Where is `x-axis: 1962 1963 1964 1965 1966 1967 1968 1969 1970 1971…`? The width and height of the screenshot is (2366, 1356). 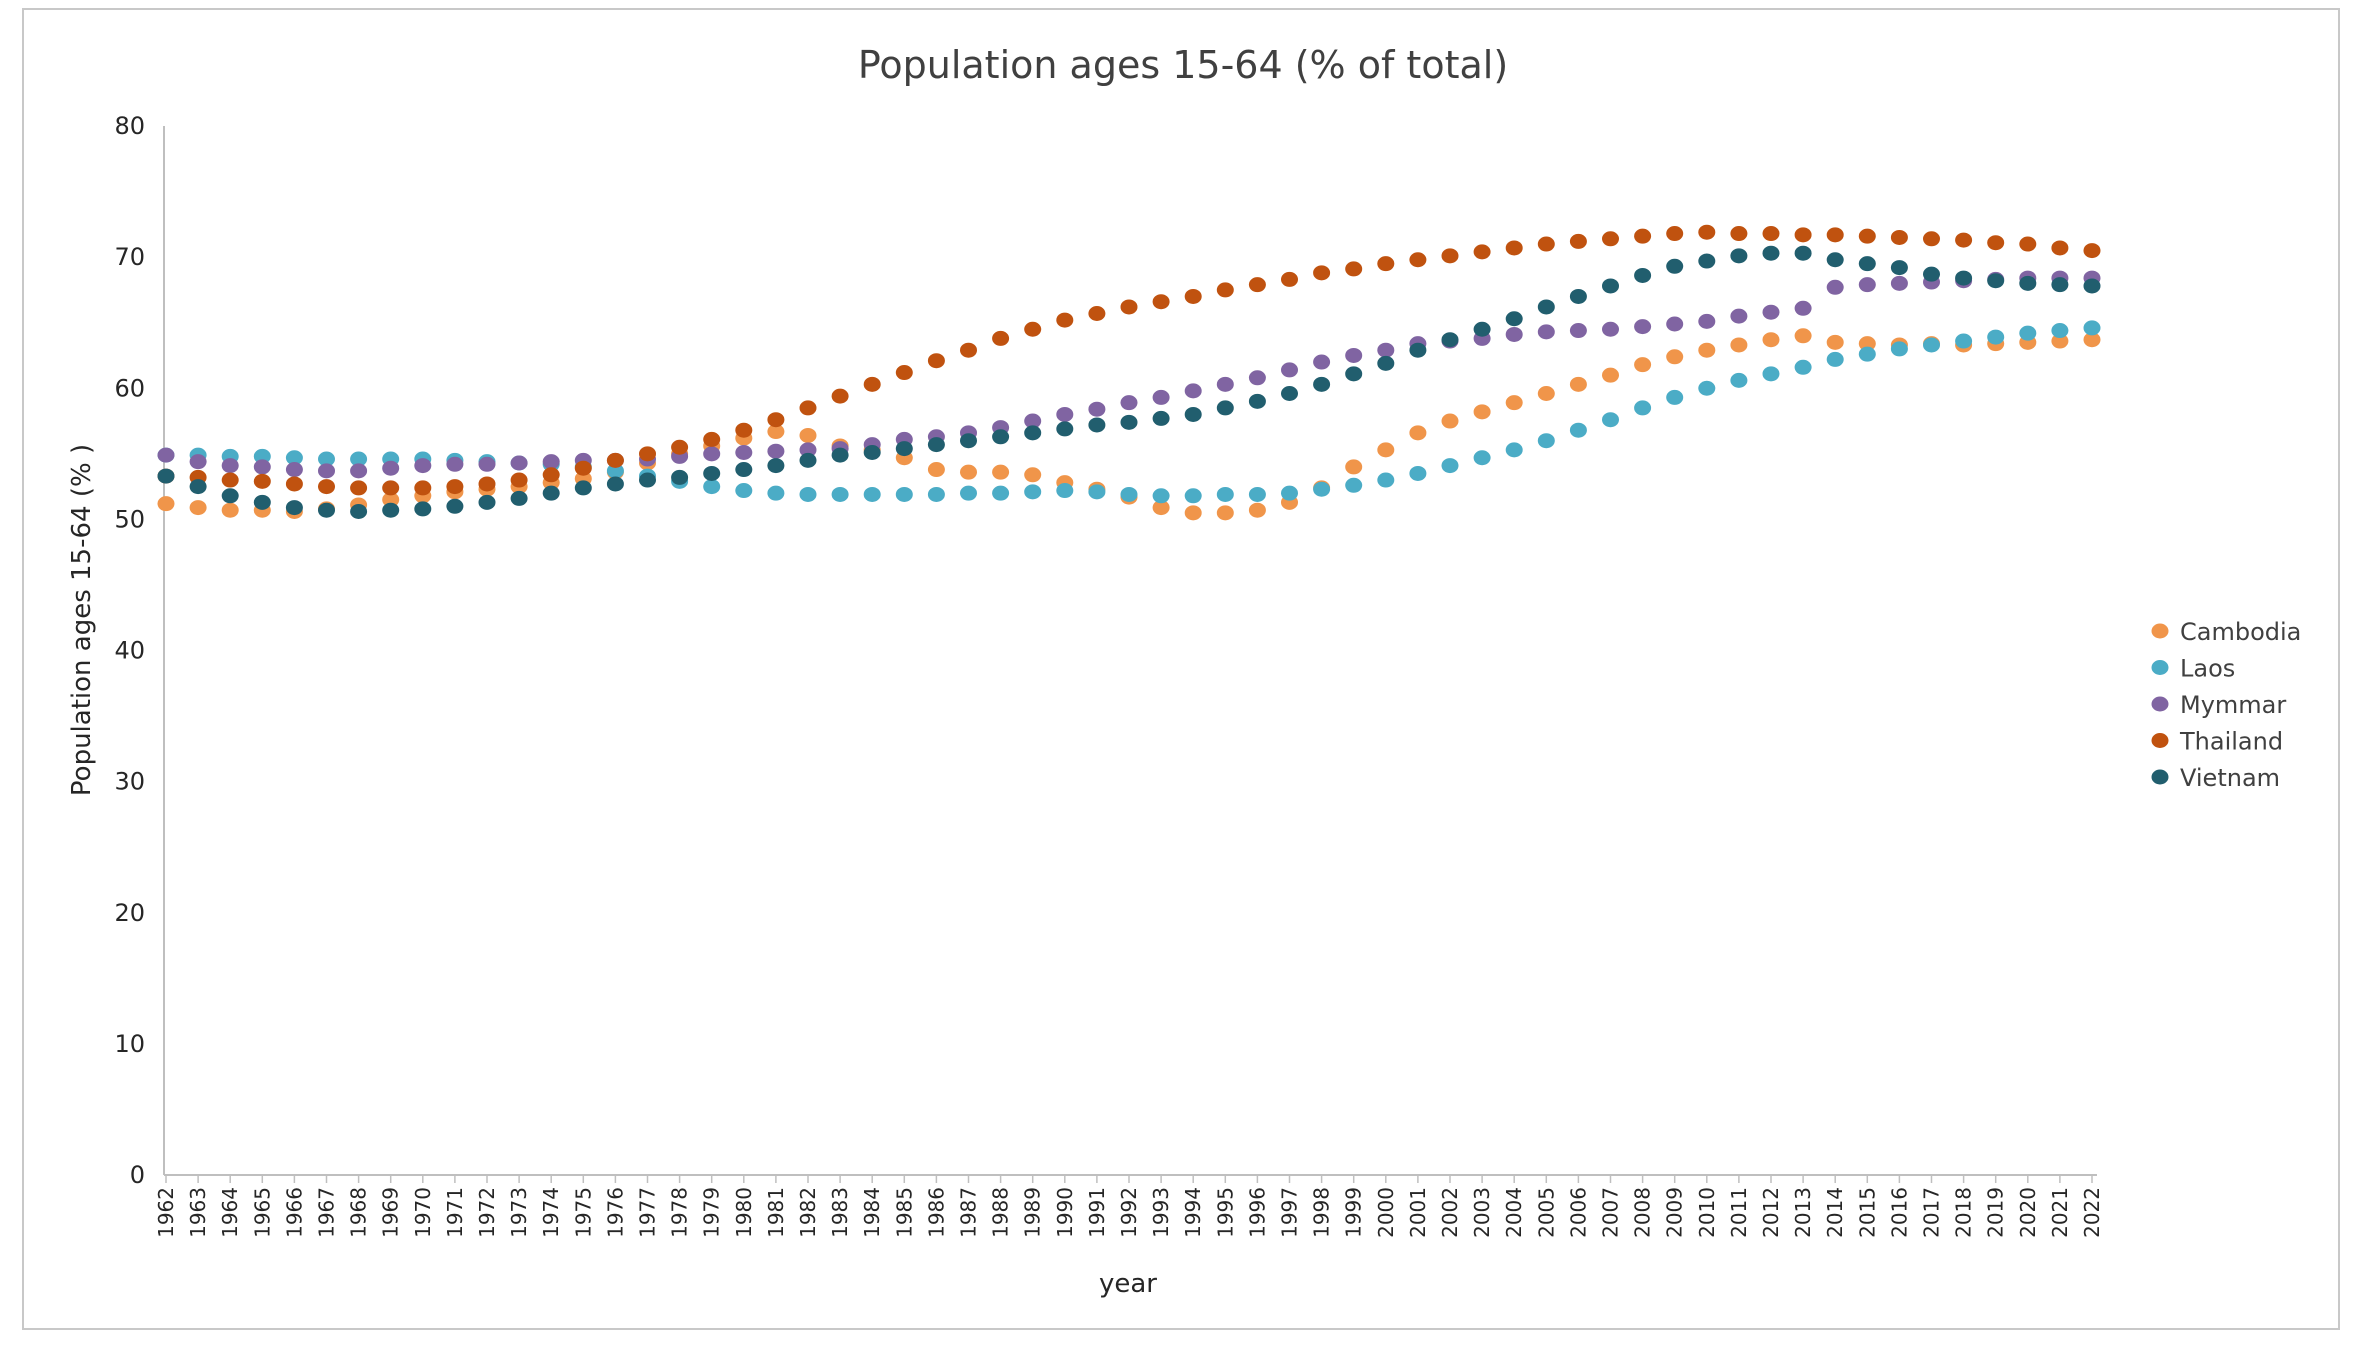 x-axis: 1962 1963 1964 1965 1966 1967 1968 1969 1970 1971… is located at coordinates (1129, 1206).